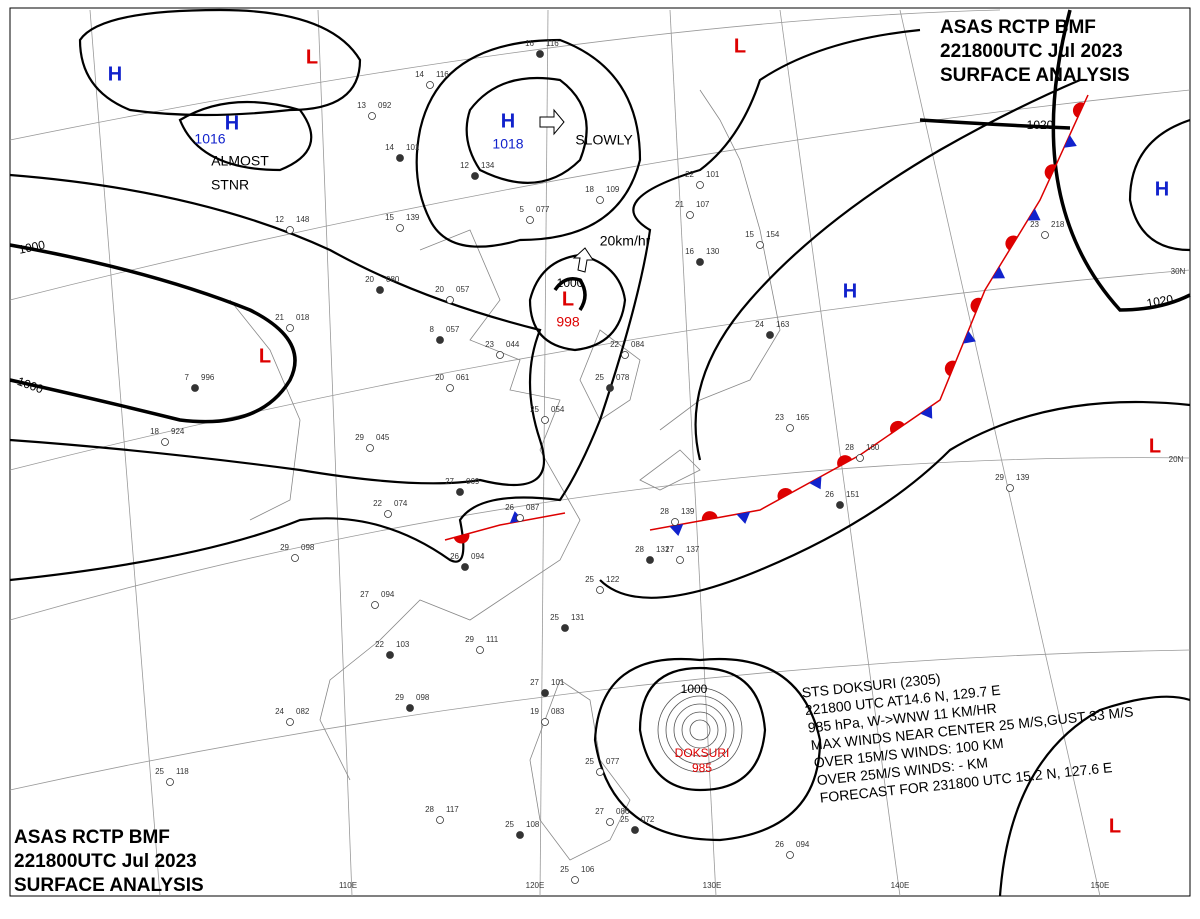  What do you see at coordinates (679, 204) in the screenshot?
I see `station-temp: 21` at bounding box center [679, 204].